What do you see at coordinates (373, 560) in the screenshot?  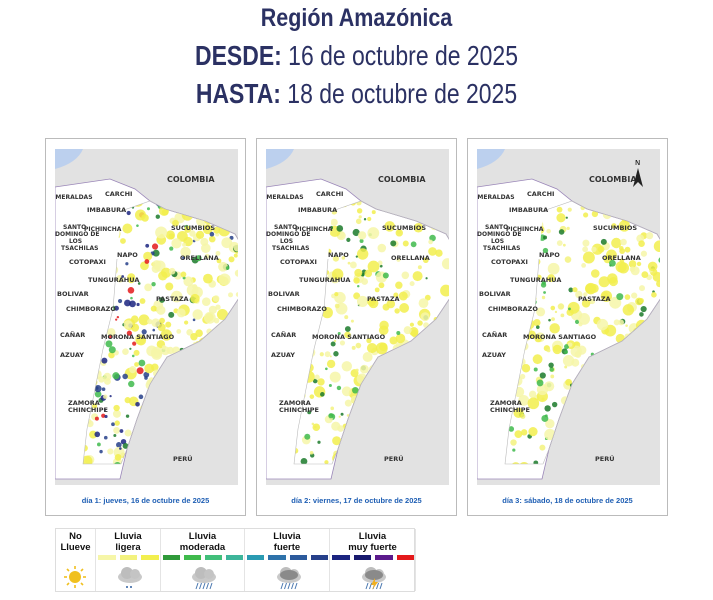 I see `legend-category: Lluvia muy fuerte` at bounding box center [373, 560].